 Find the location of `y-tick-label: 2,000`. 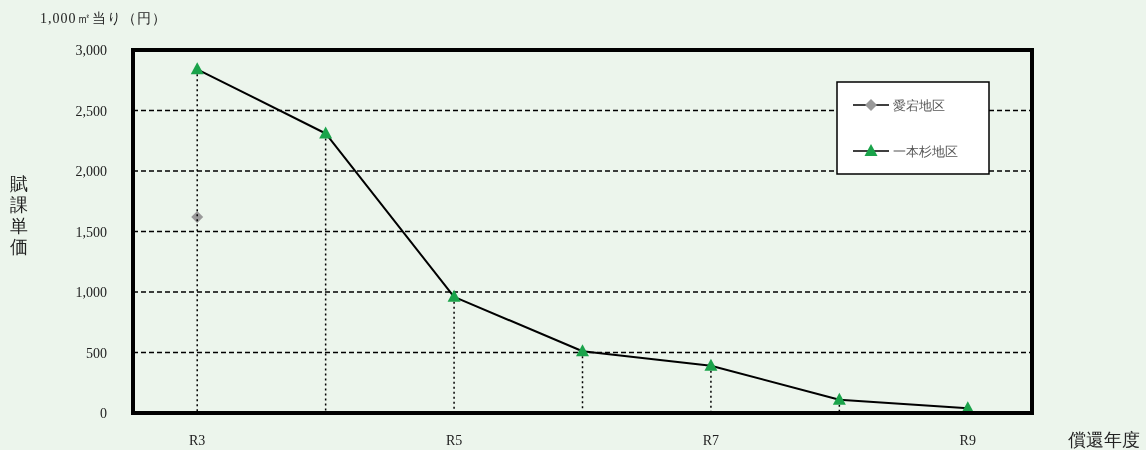

y-tick-label: 2,000 is located at coordinates (91, 171).